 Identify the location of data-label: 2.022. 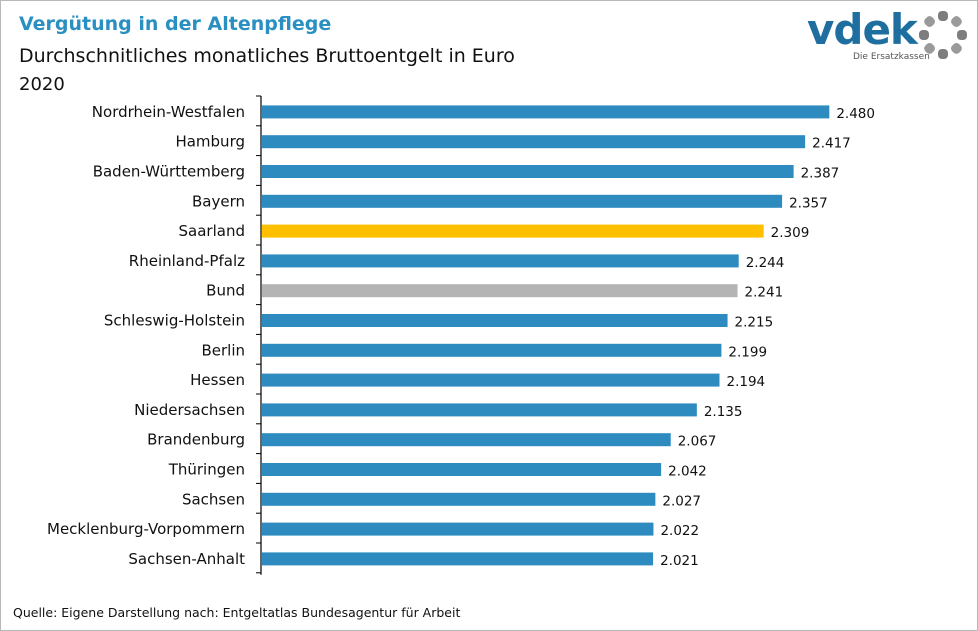
(679, 531).